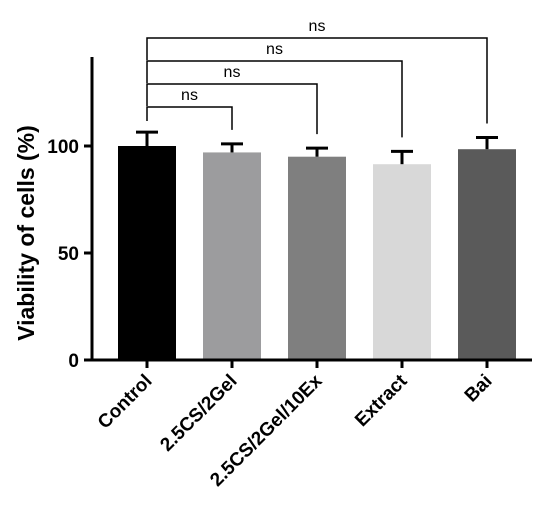 This screenshot has width=550, height=520. What do you see at coordinates (402, 262) in the screenshot?
I see `bar-extract` at bounding box center [402, 262].